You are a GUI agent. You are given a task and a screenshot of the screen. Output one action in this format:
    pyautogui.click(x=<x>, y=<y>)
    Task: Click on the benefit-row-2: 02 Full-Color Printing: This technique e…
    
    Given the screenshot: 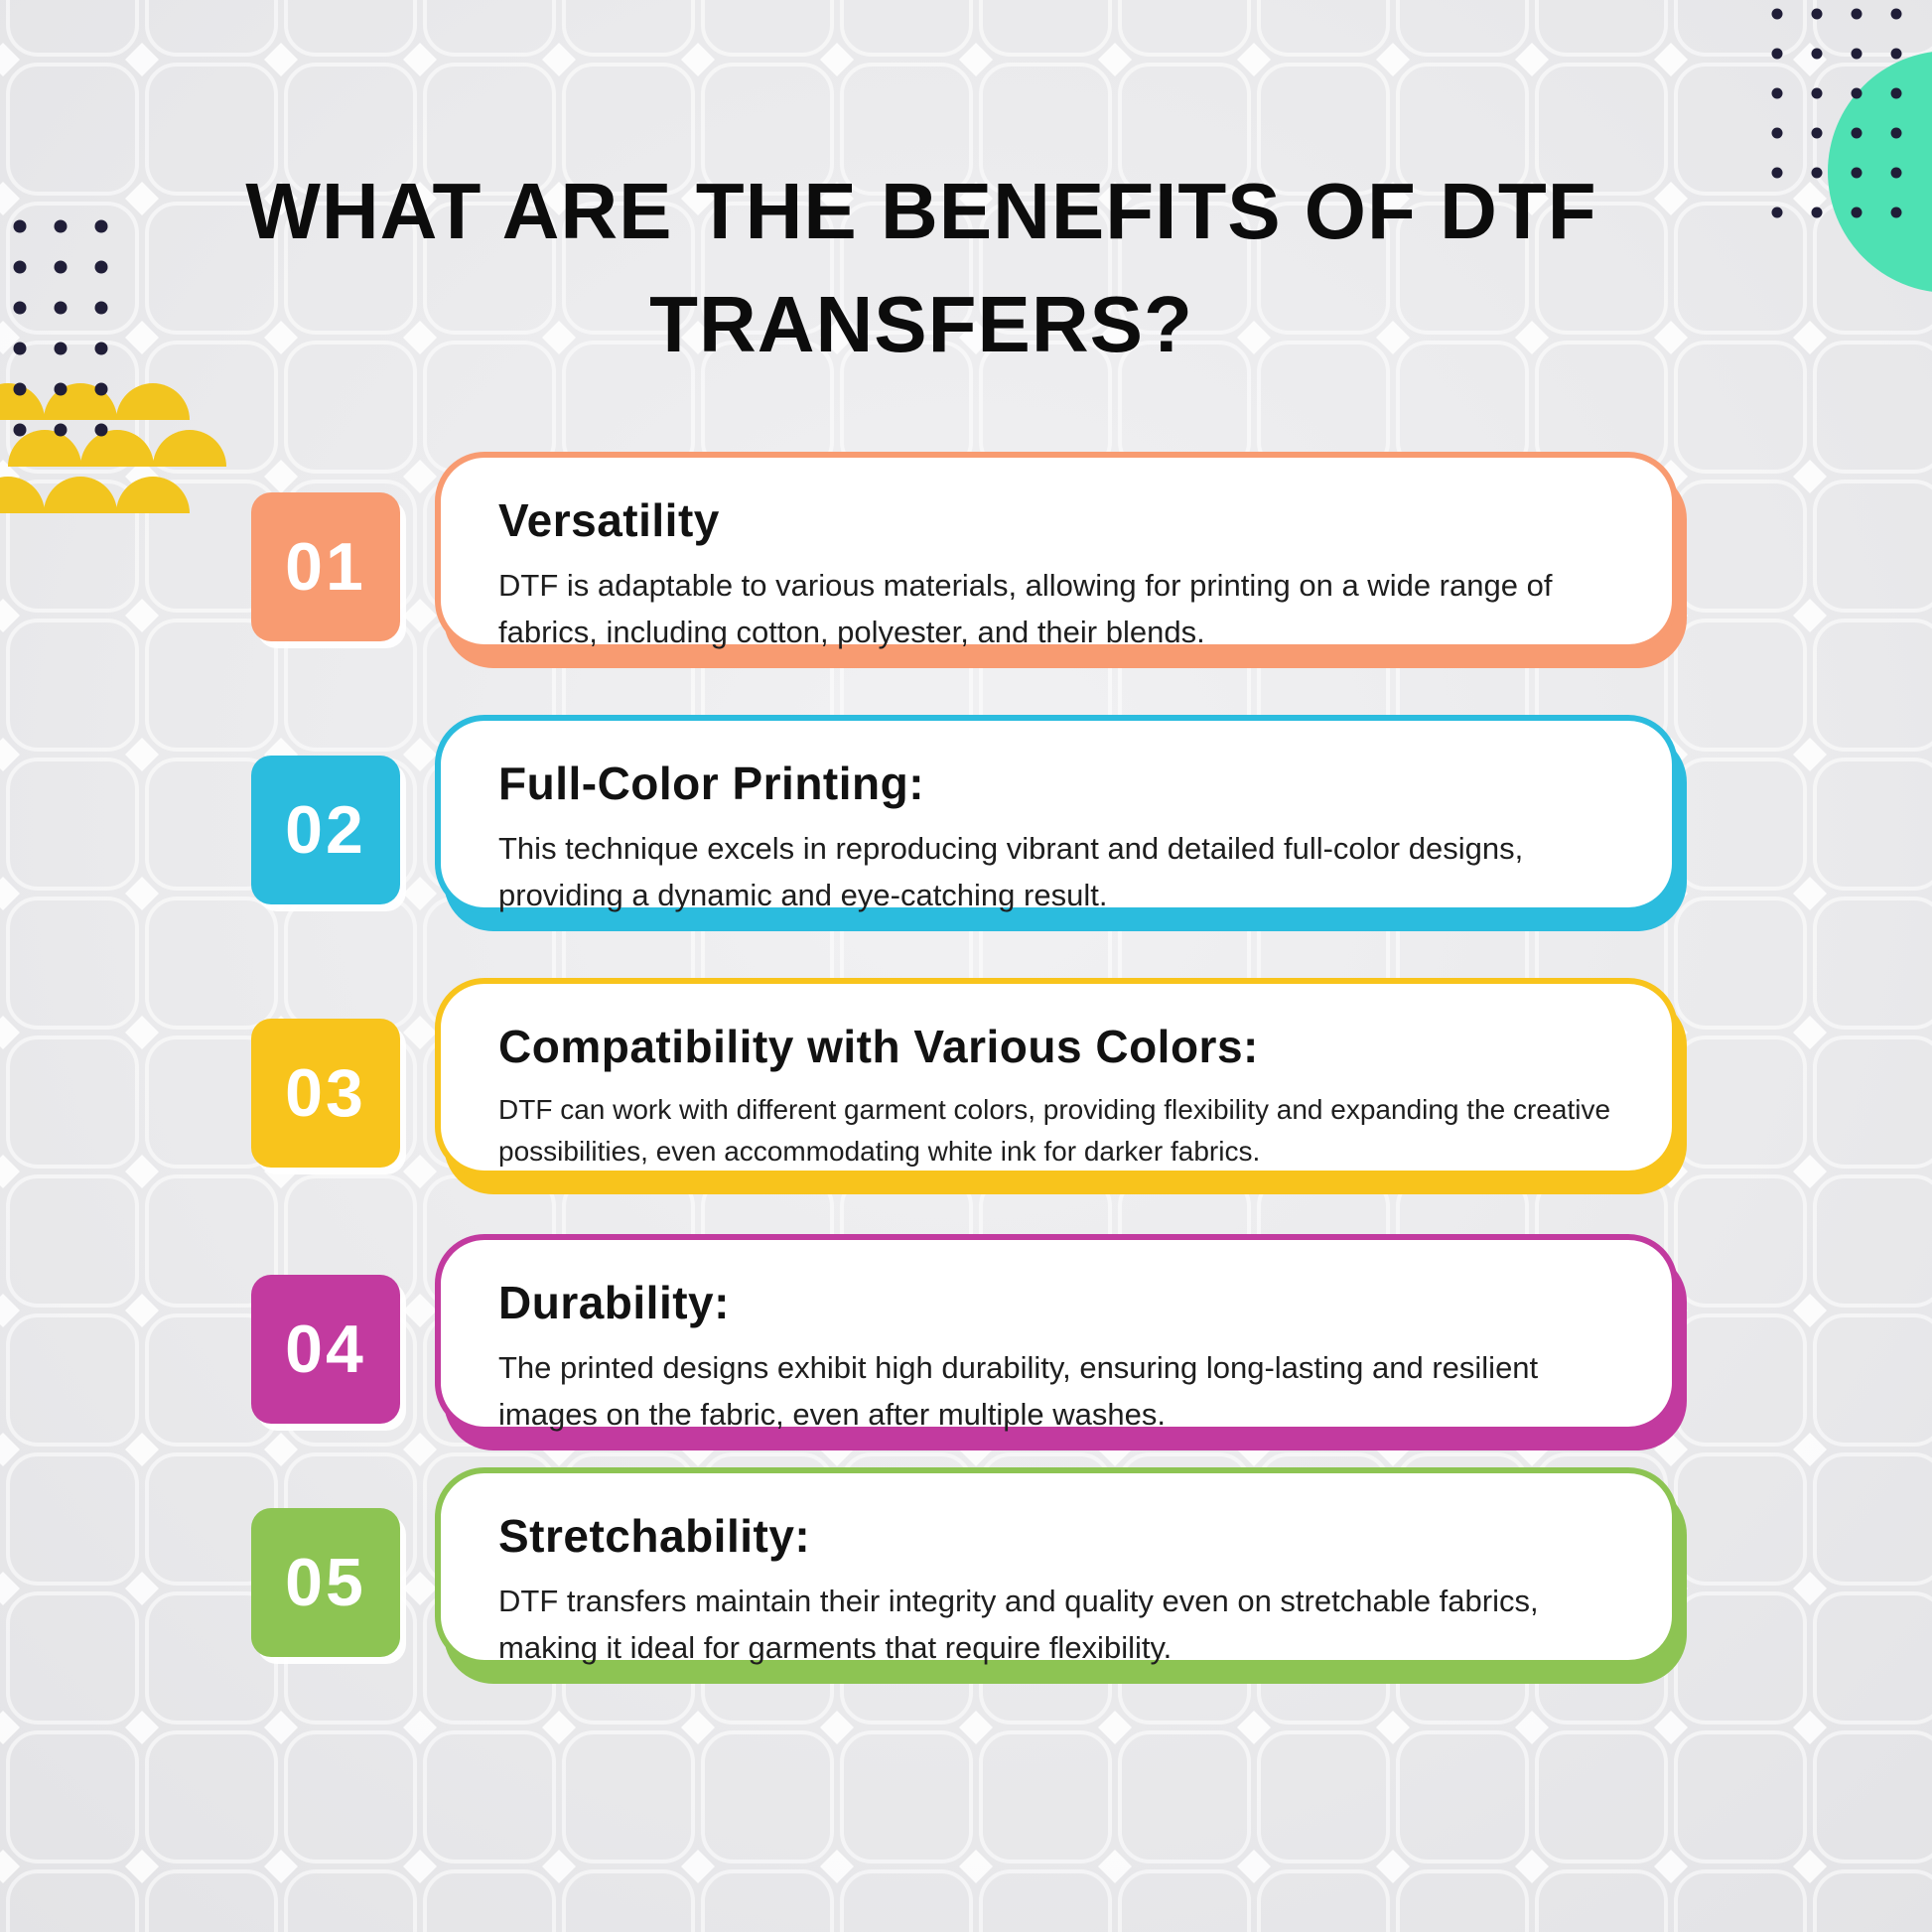 What is the action you would take?
    pyautogui.click(x=965, y=814)
    